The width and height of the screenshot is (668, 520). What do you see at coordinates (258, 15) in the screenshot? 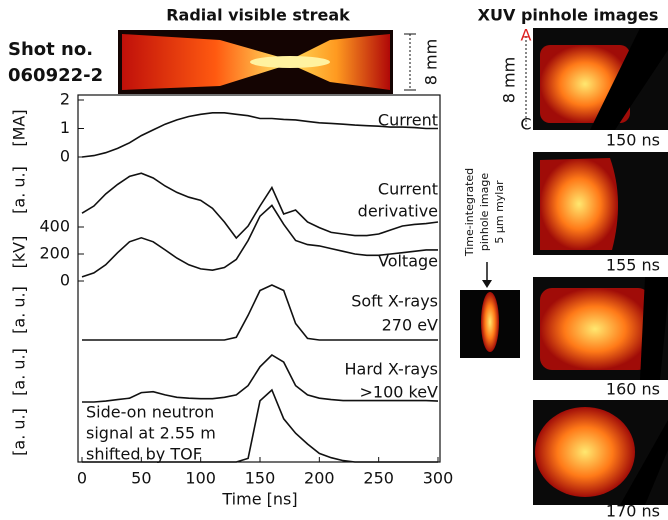
I see `streak-title: Radial visible streak` at bounding box center [258, 15].